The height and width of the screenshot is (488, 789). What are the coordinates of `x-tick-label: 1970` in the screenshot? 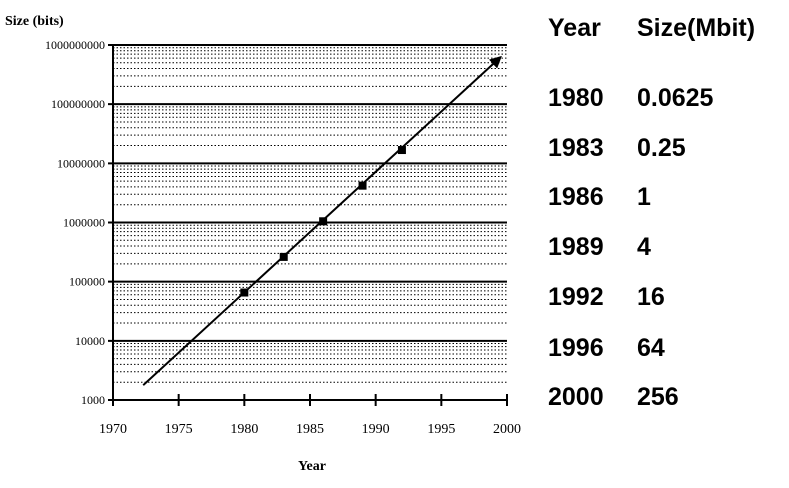 It's located at (113, 429).